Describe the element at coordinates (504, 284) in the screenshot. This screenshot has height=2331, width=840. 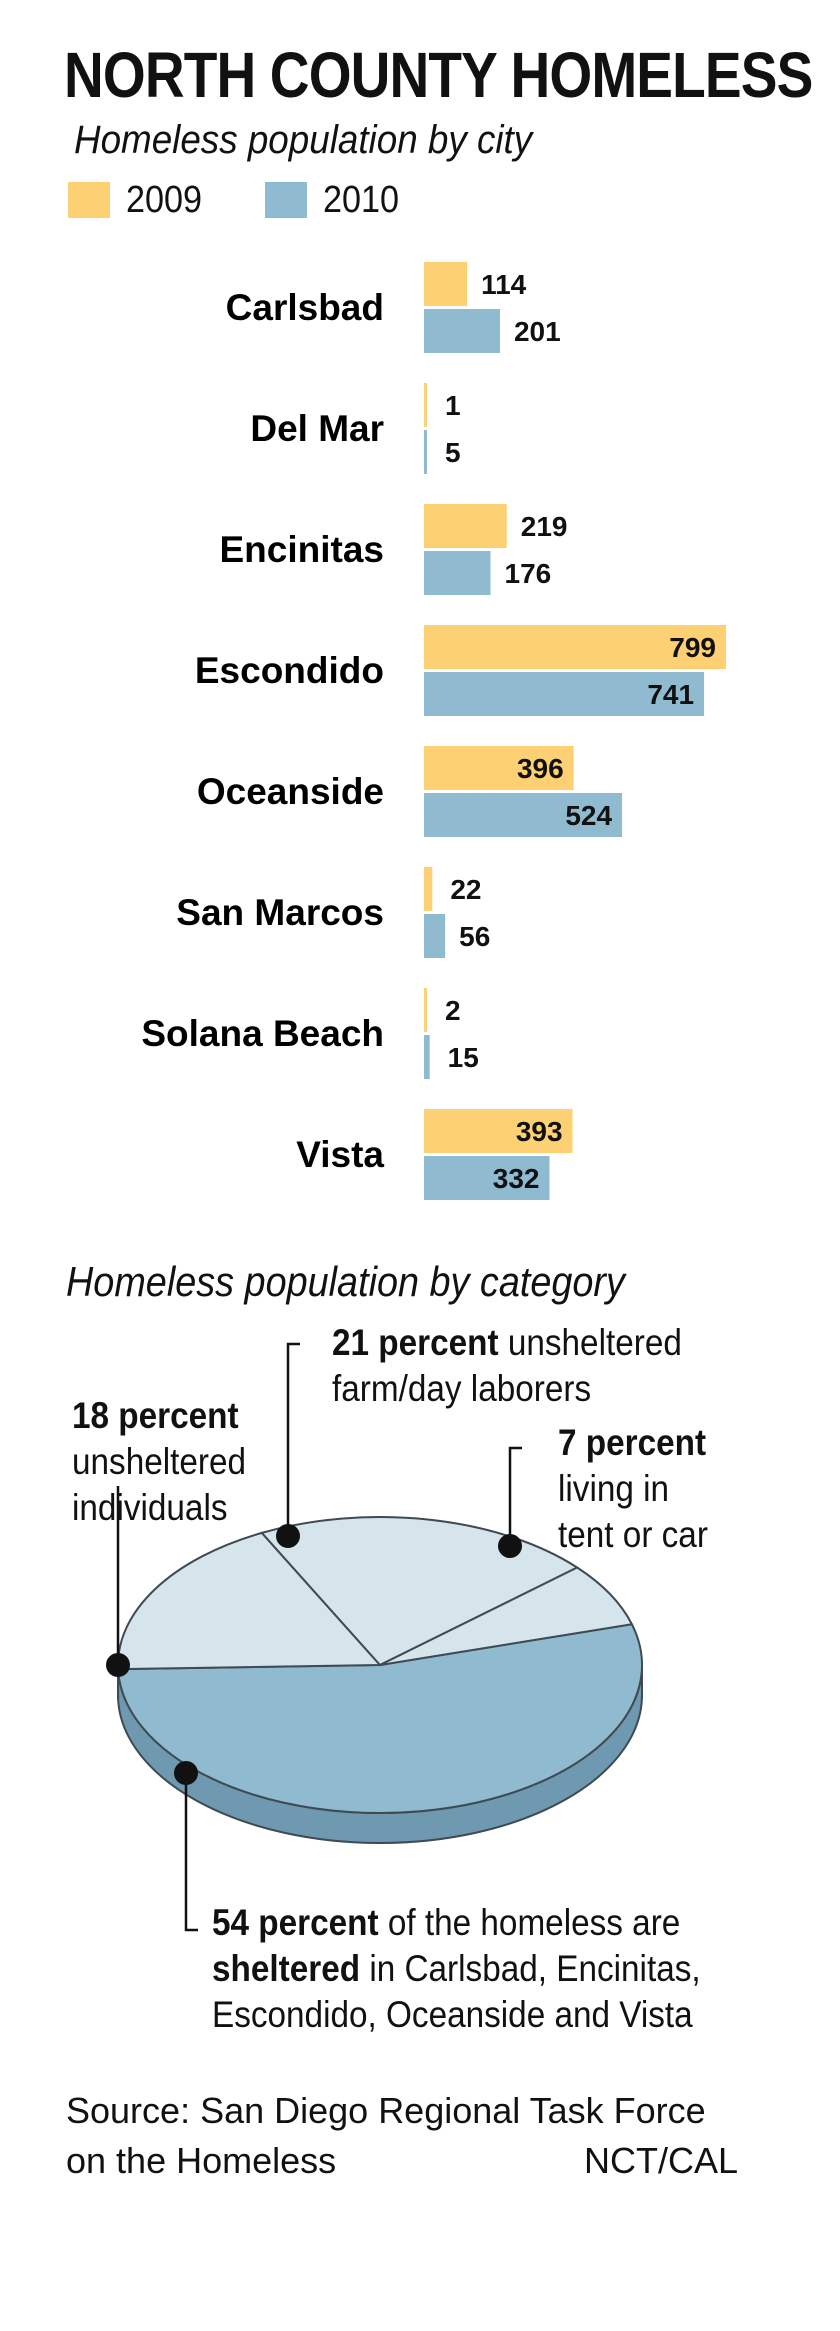
I see `value-label-2009: 114` at that location.